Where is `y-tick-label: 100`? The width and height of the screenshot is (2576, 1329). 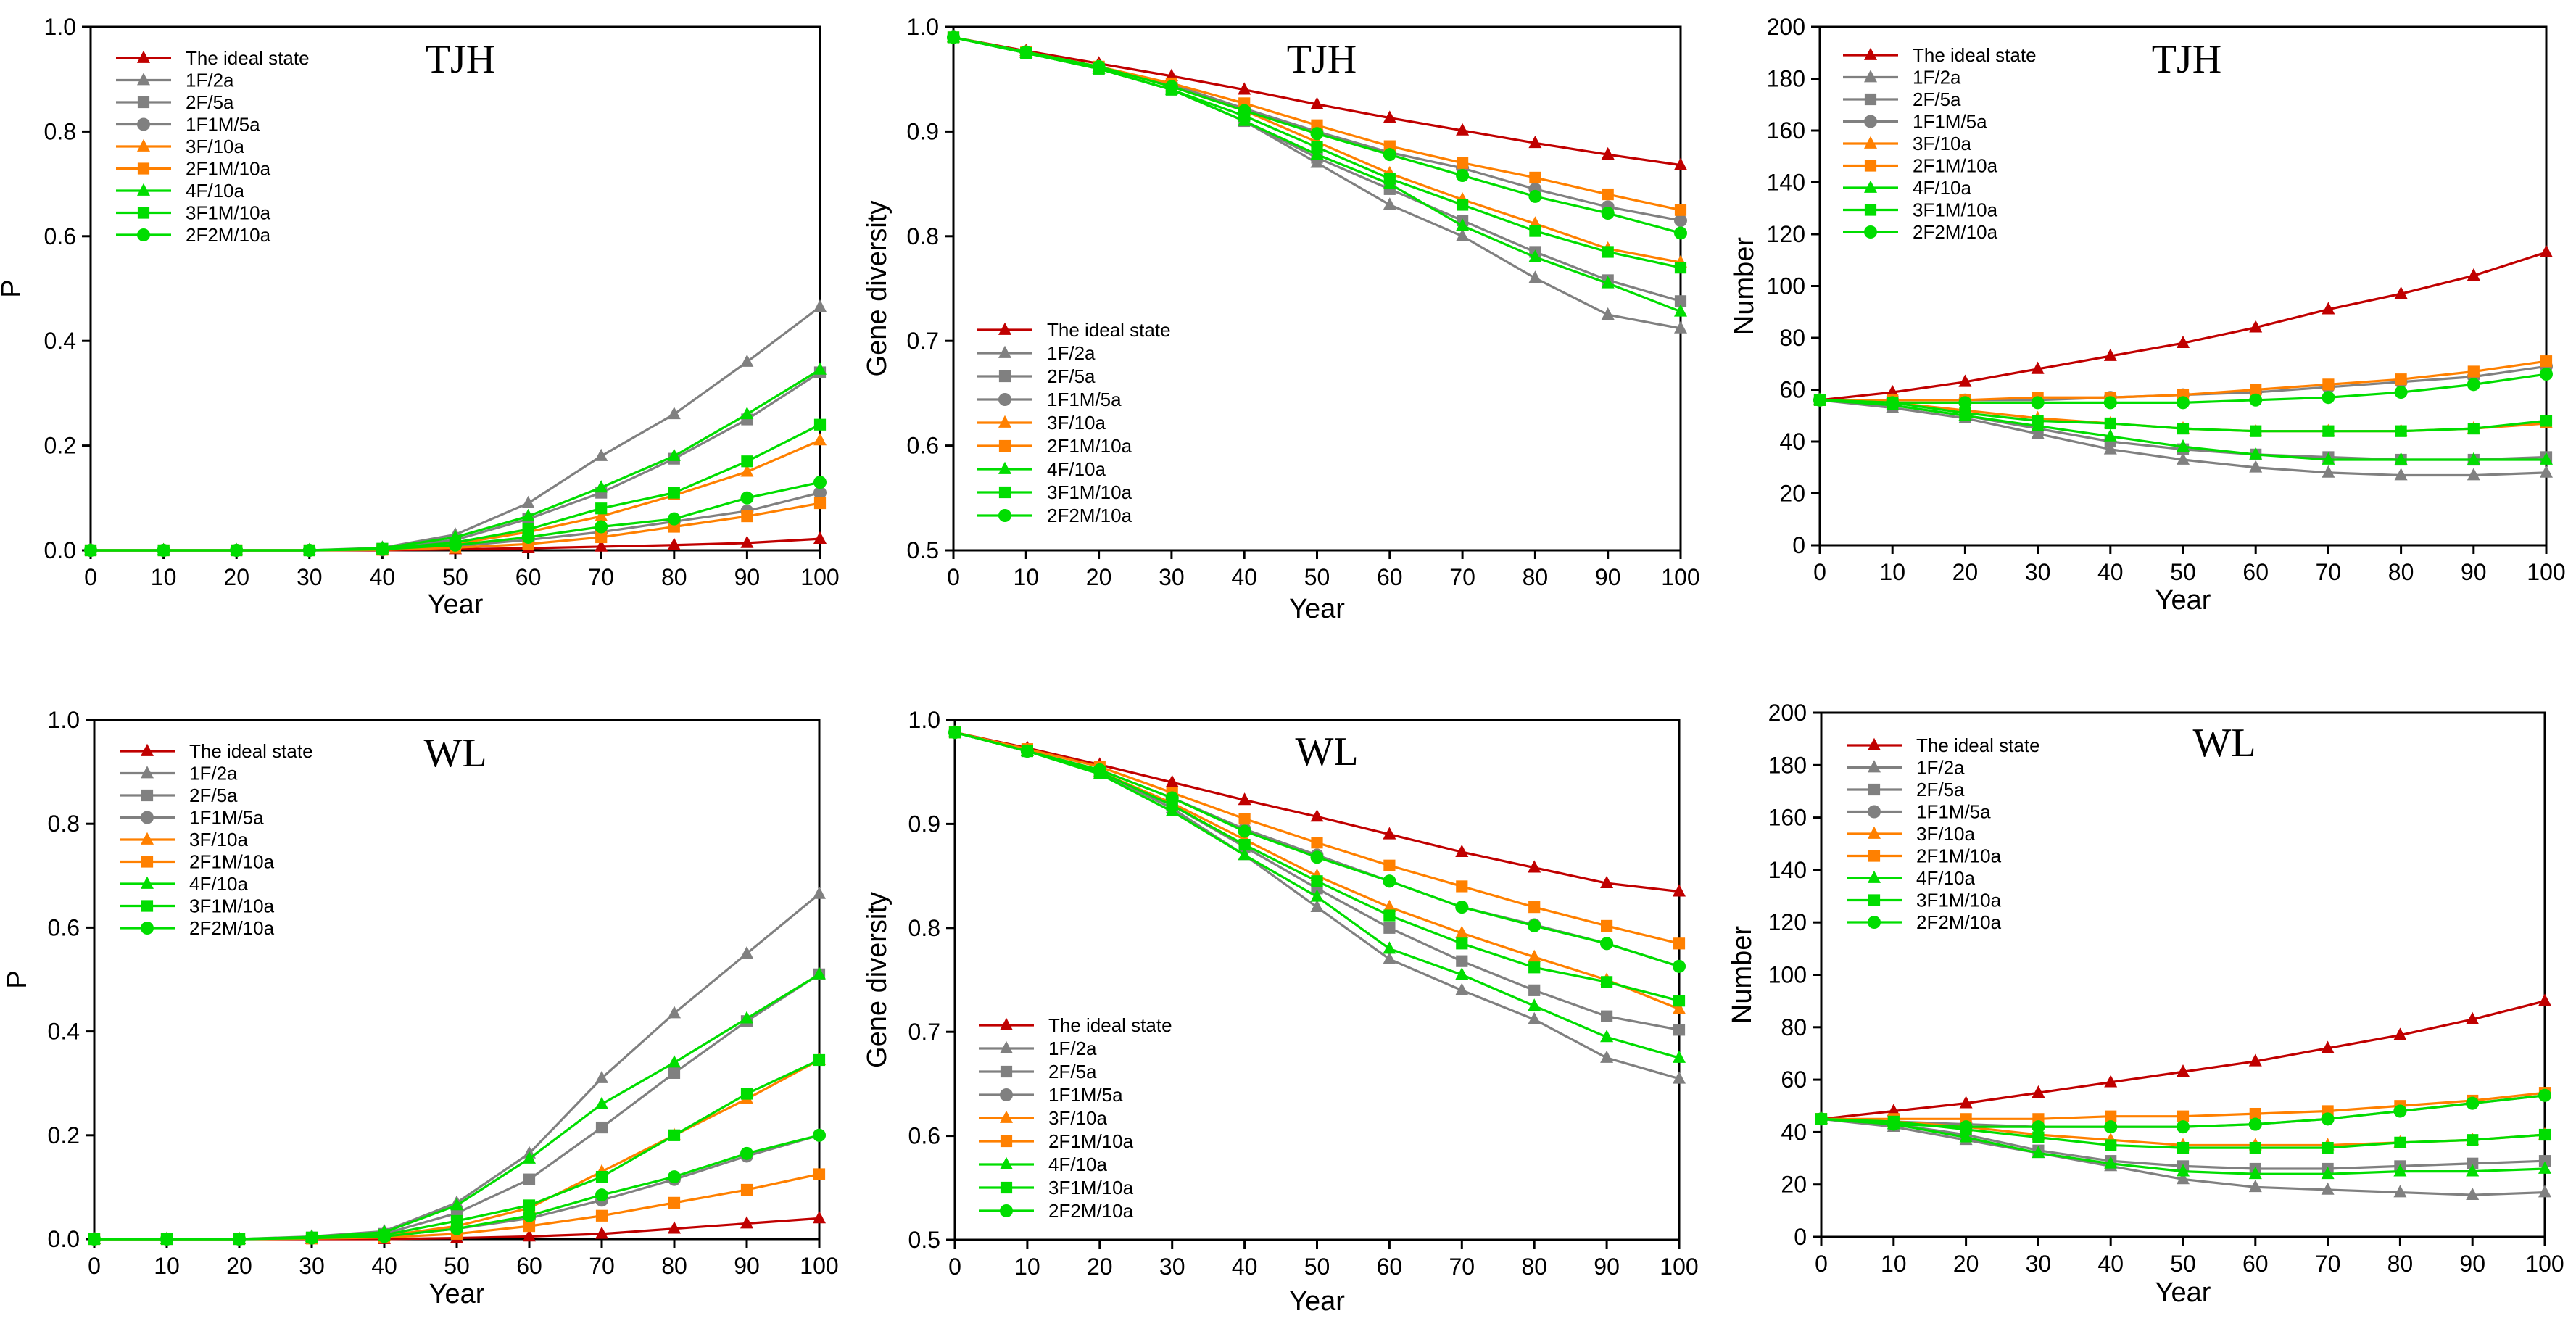 y-tick-label: 100 is located at coordinates (1786, 286).